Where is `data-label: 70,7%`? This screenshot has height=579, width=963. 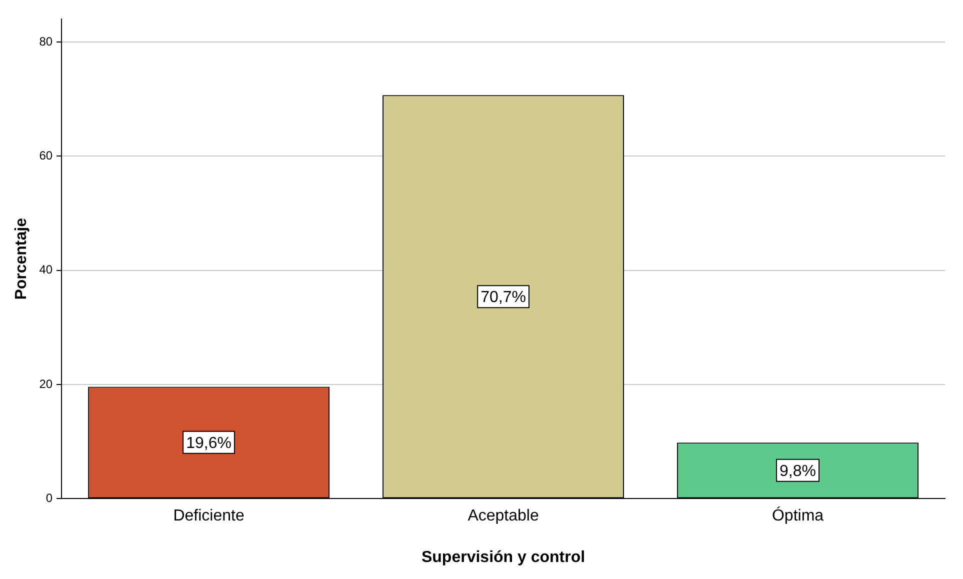
data-label: 70,7% is located at coordinates (503, 297).